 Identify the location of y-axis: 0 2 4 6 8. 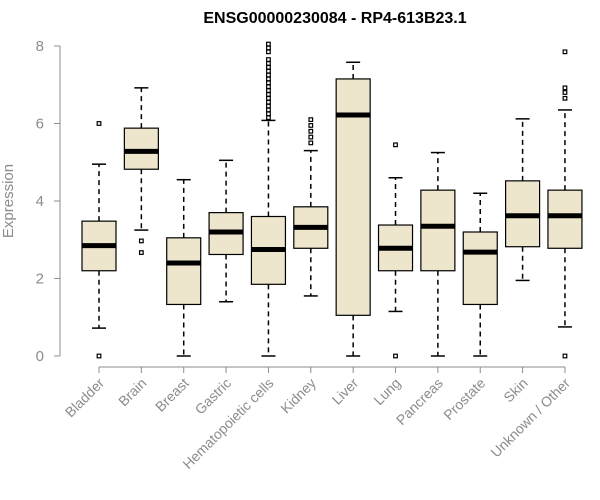
(48, 201).